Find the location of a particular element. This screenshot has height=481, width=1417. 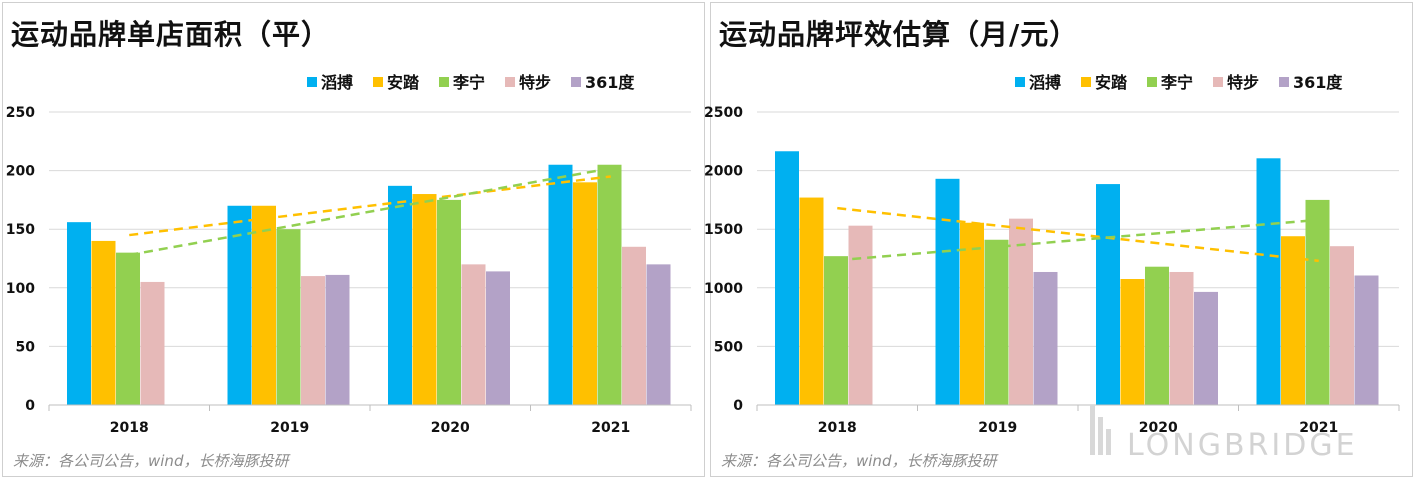

chart1-bar-361度-2019 is located at coordinates (1045, 338).